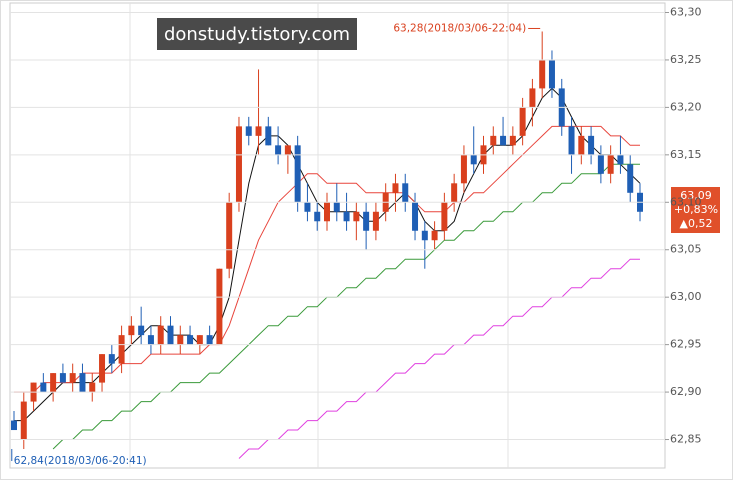  I want to click on y-tick-label: 63,30, so click(686, 11).